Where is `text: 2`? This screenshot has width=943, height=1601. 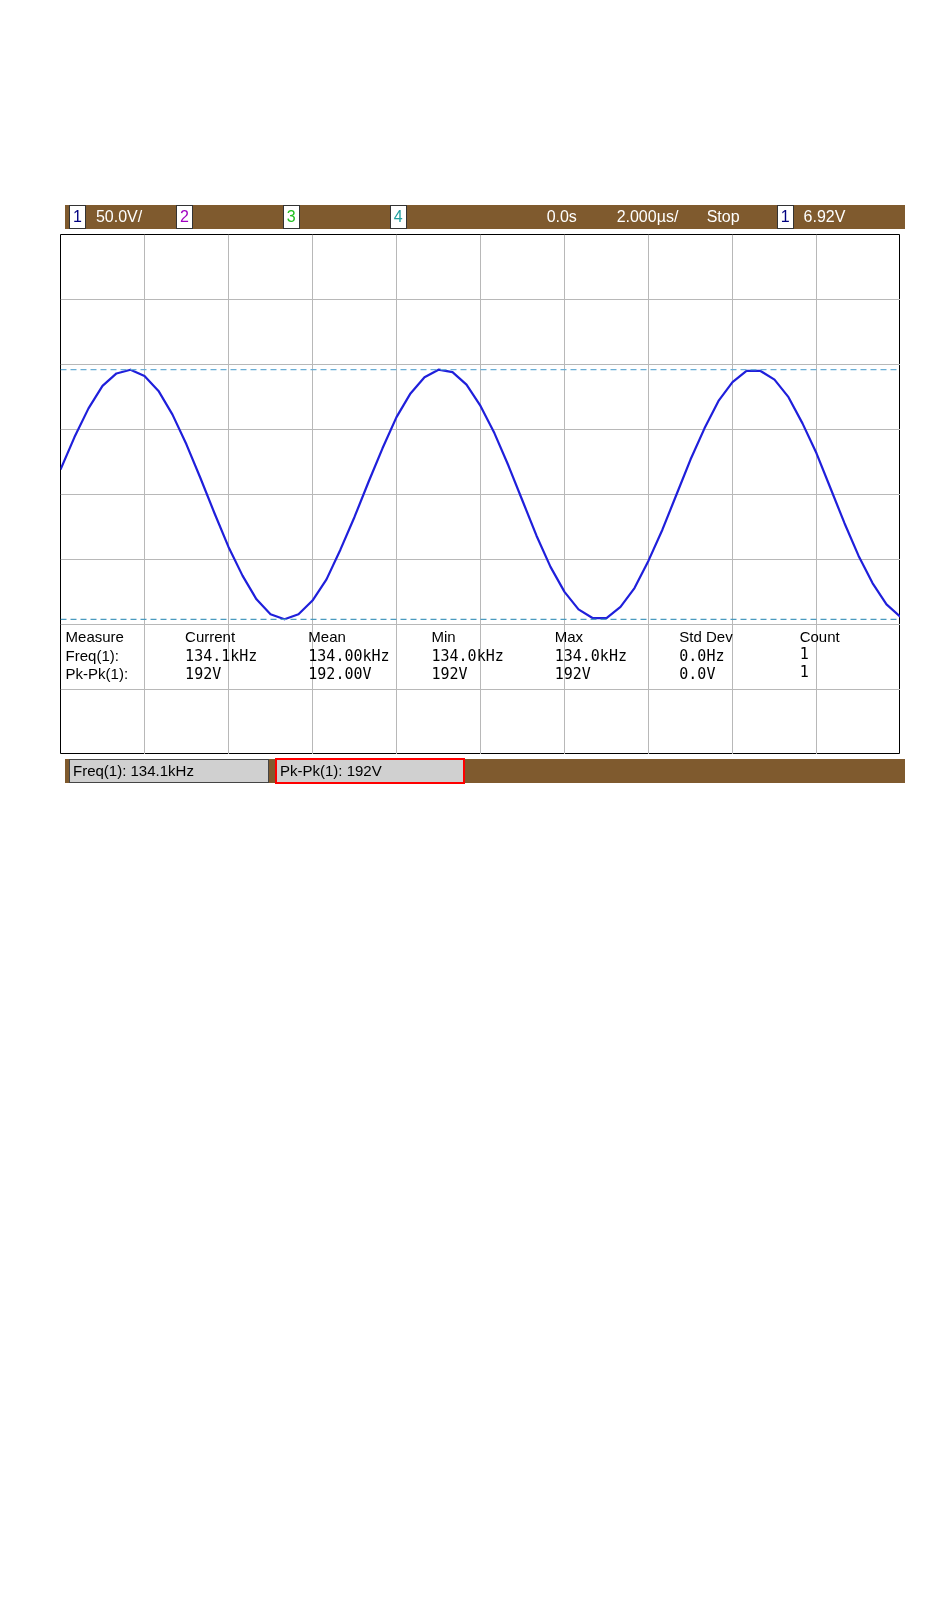
text: 2 is located at coordinates (184, 217).